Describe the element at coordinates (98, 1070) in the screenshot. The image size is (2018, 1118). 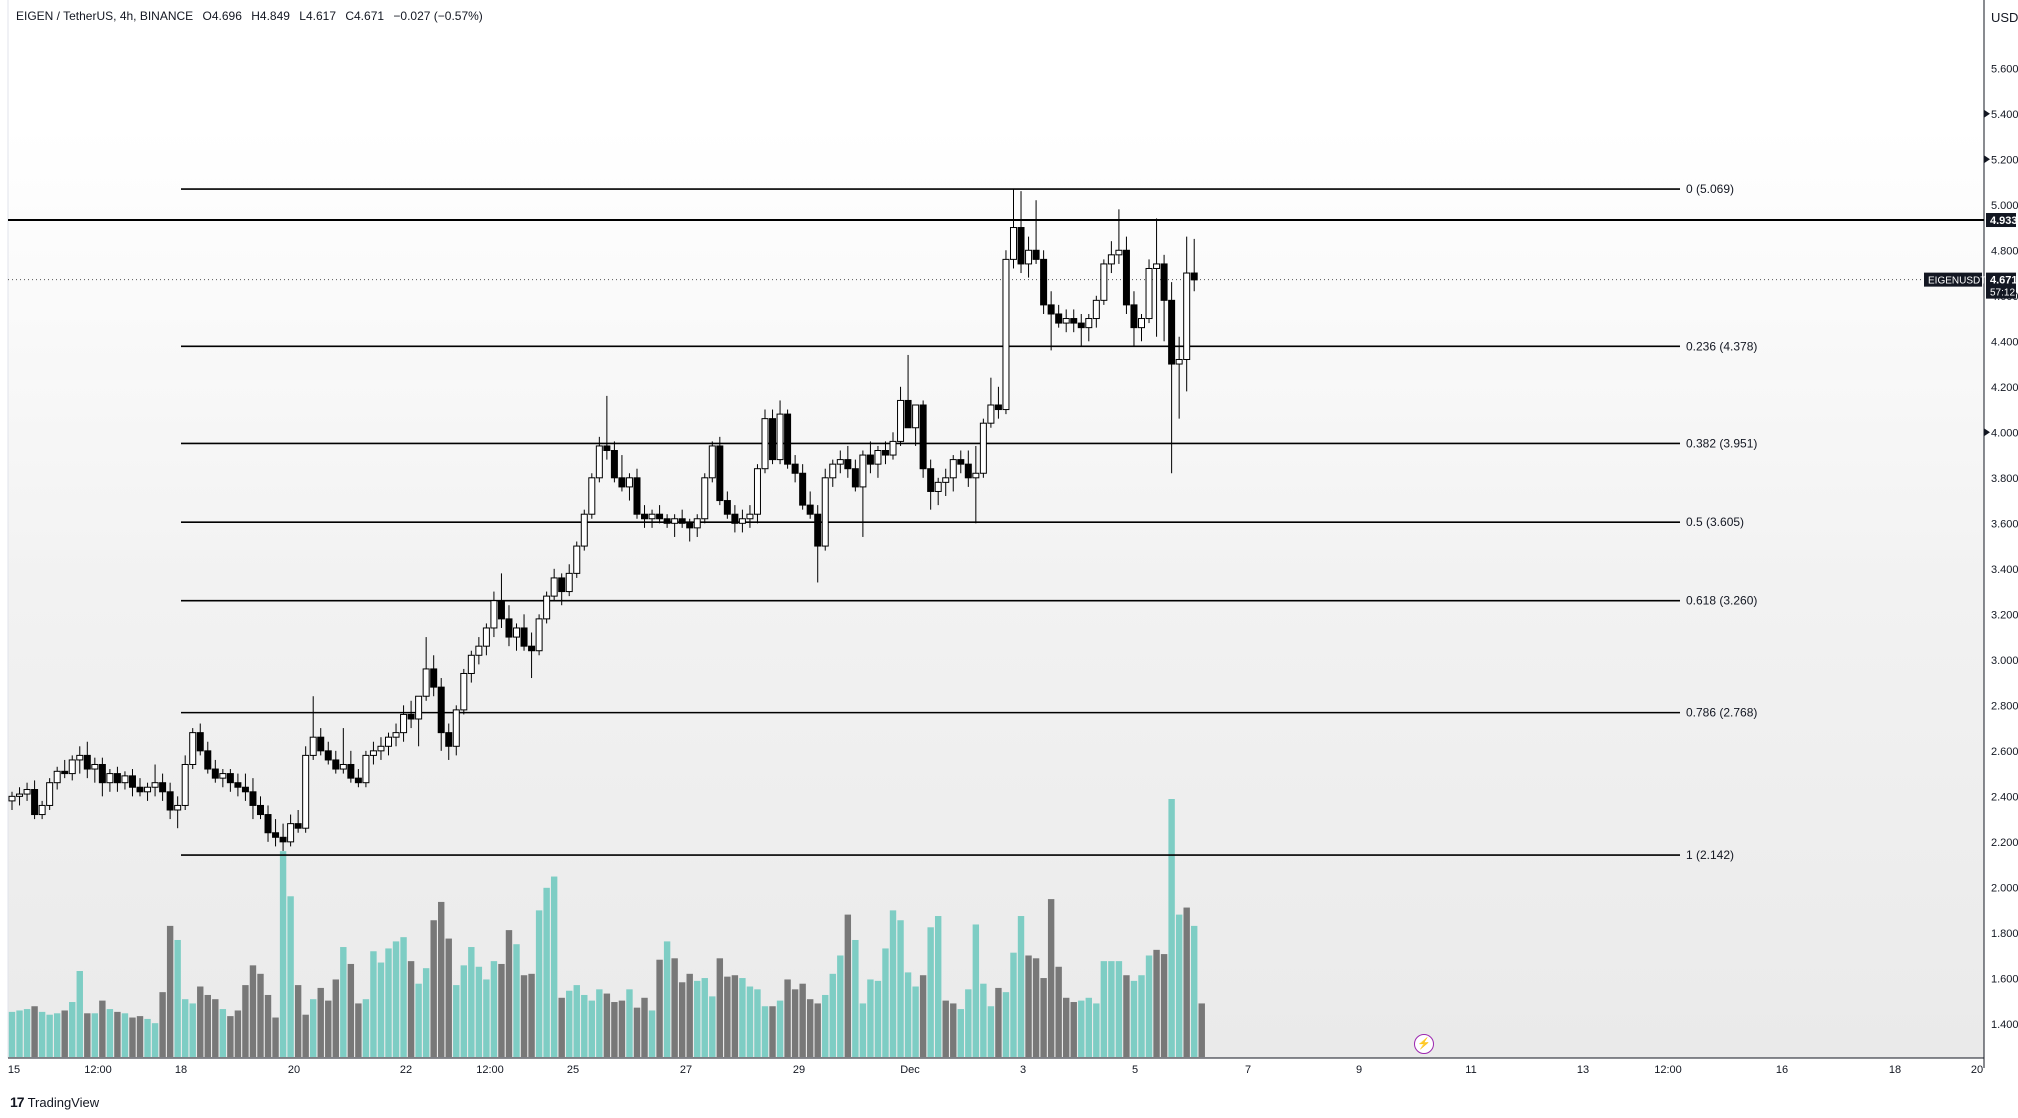
I see `x-tick-label: 12:00` at that location.